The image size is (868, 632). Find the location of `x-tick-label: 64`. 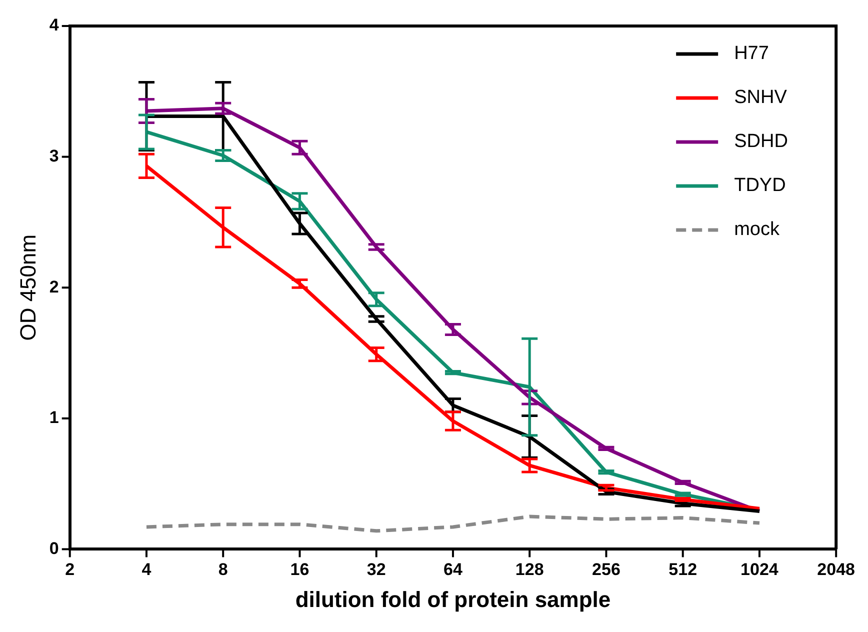

x-tick-label: 64 is located at coordinates (453, 570).